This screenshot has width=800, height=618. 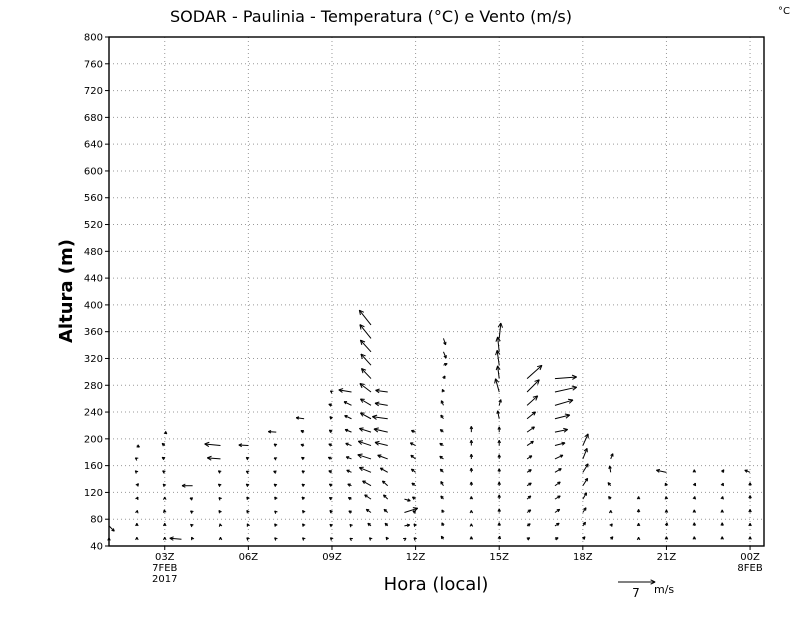 I want to click on reference-vector: 7 m/s, so click(x=646, y=589).